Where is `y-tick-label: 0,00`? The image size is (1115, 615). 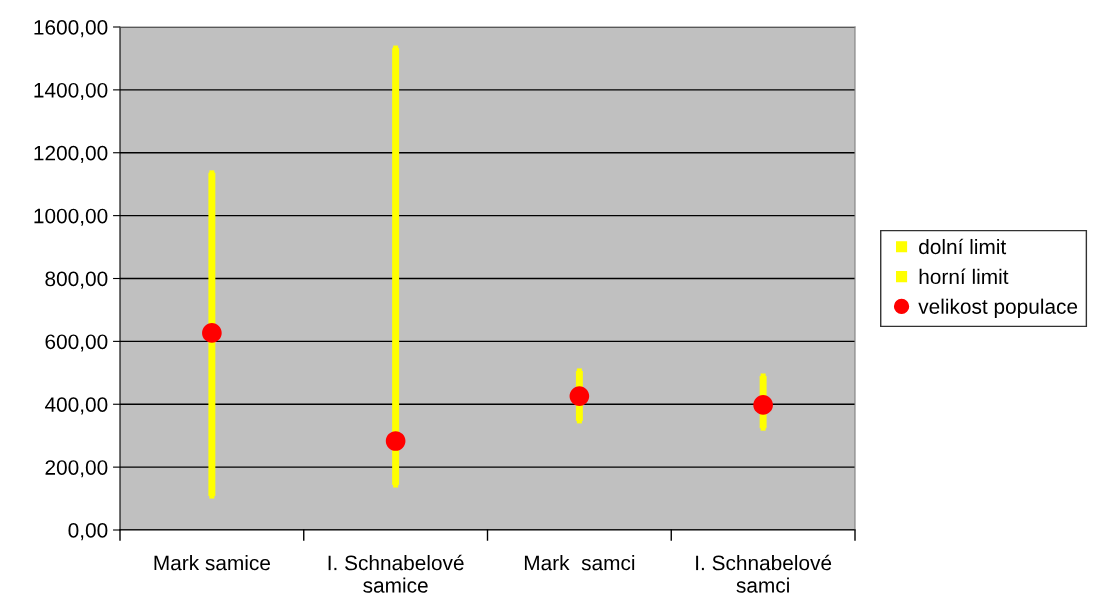
y-tick-label: 0,00 is located at coordinates (88, 532).